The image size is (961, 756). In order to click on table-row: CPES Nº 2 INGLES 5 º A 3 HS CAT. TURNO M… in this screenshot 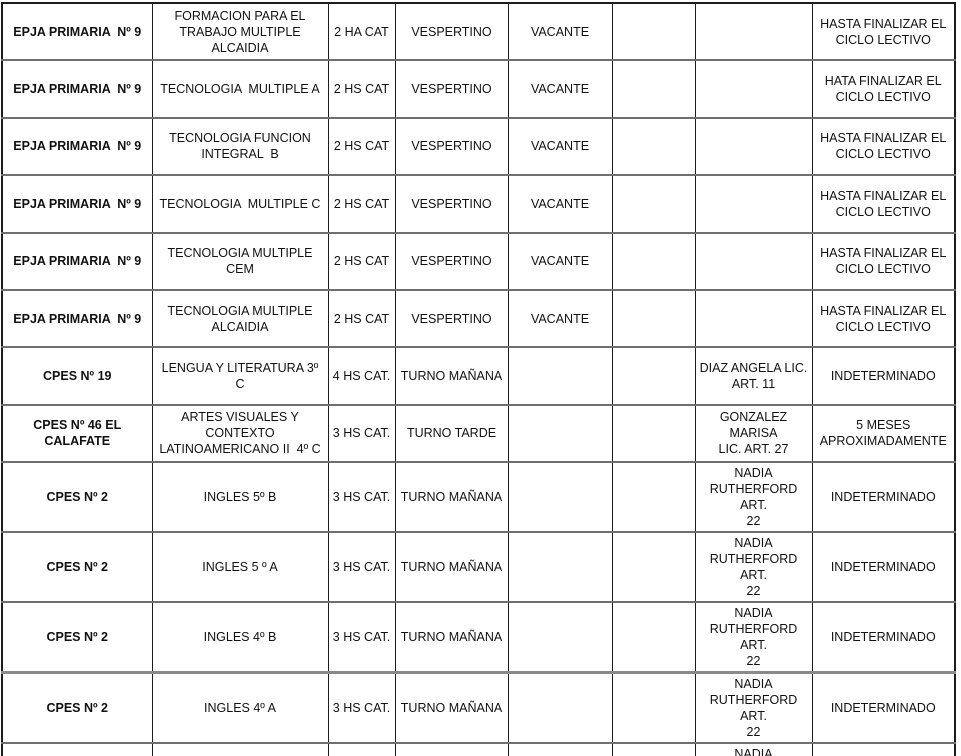, I will do `click(478, 567)`.